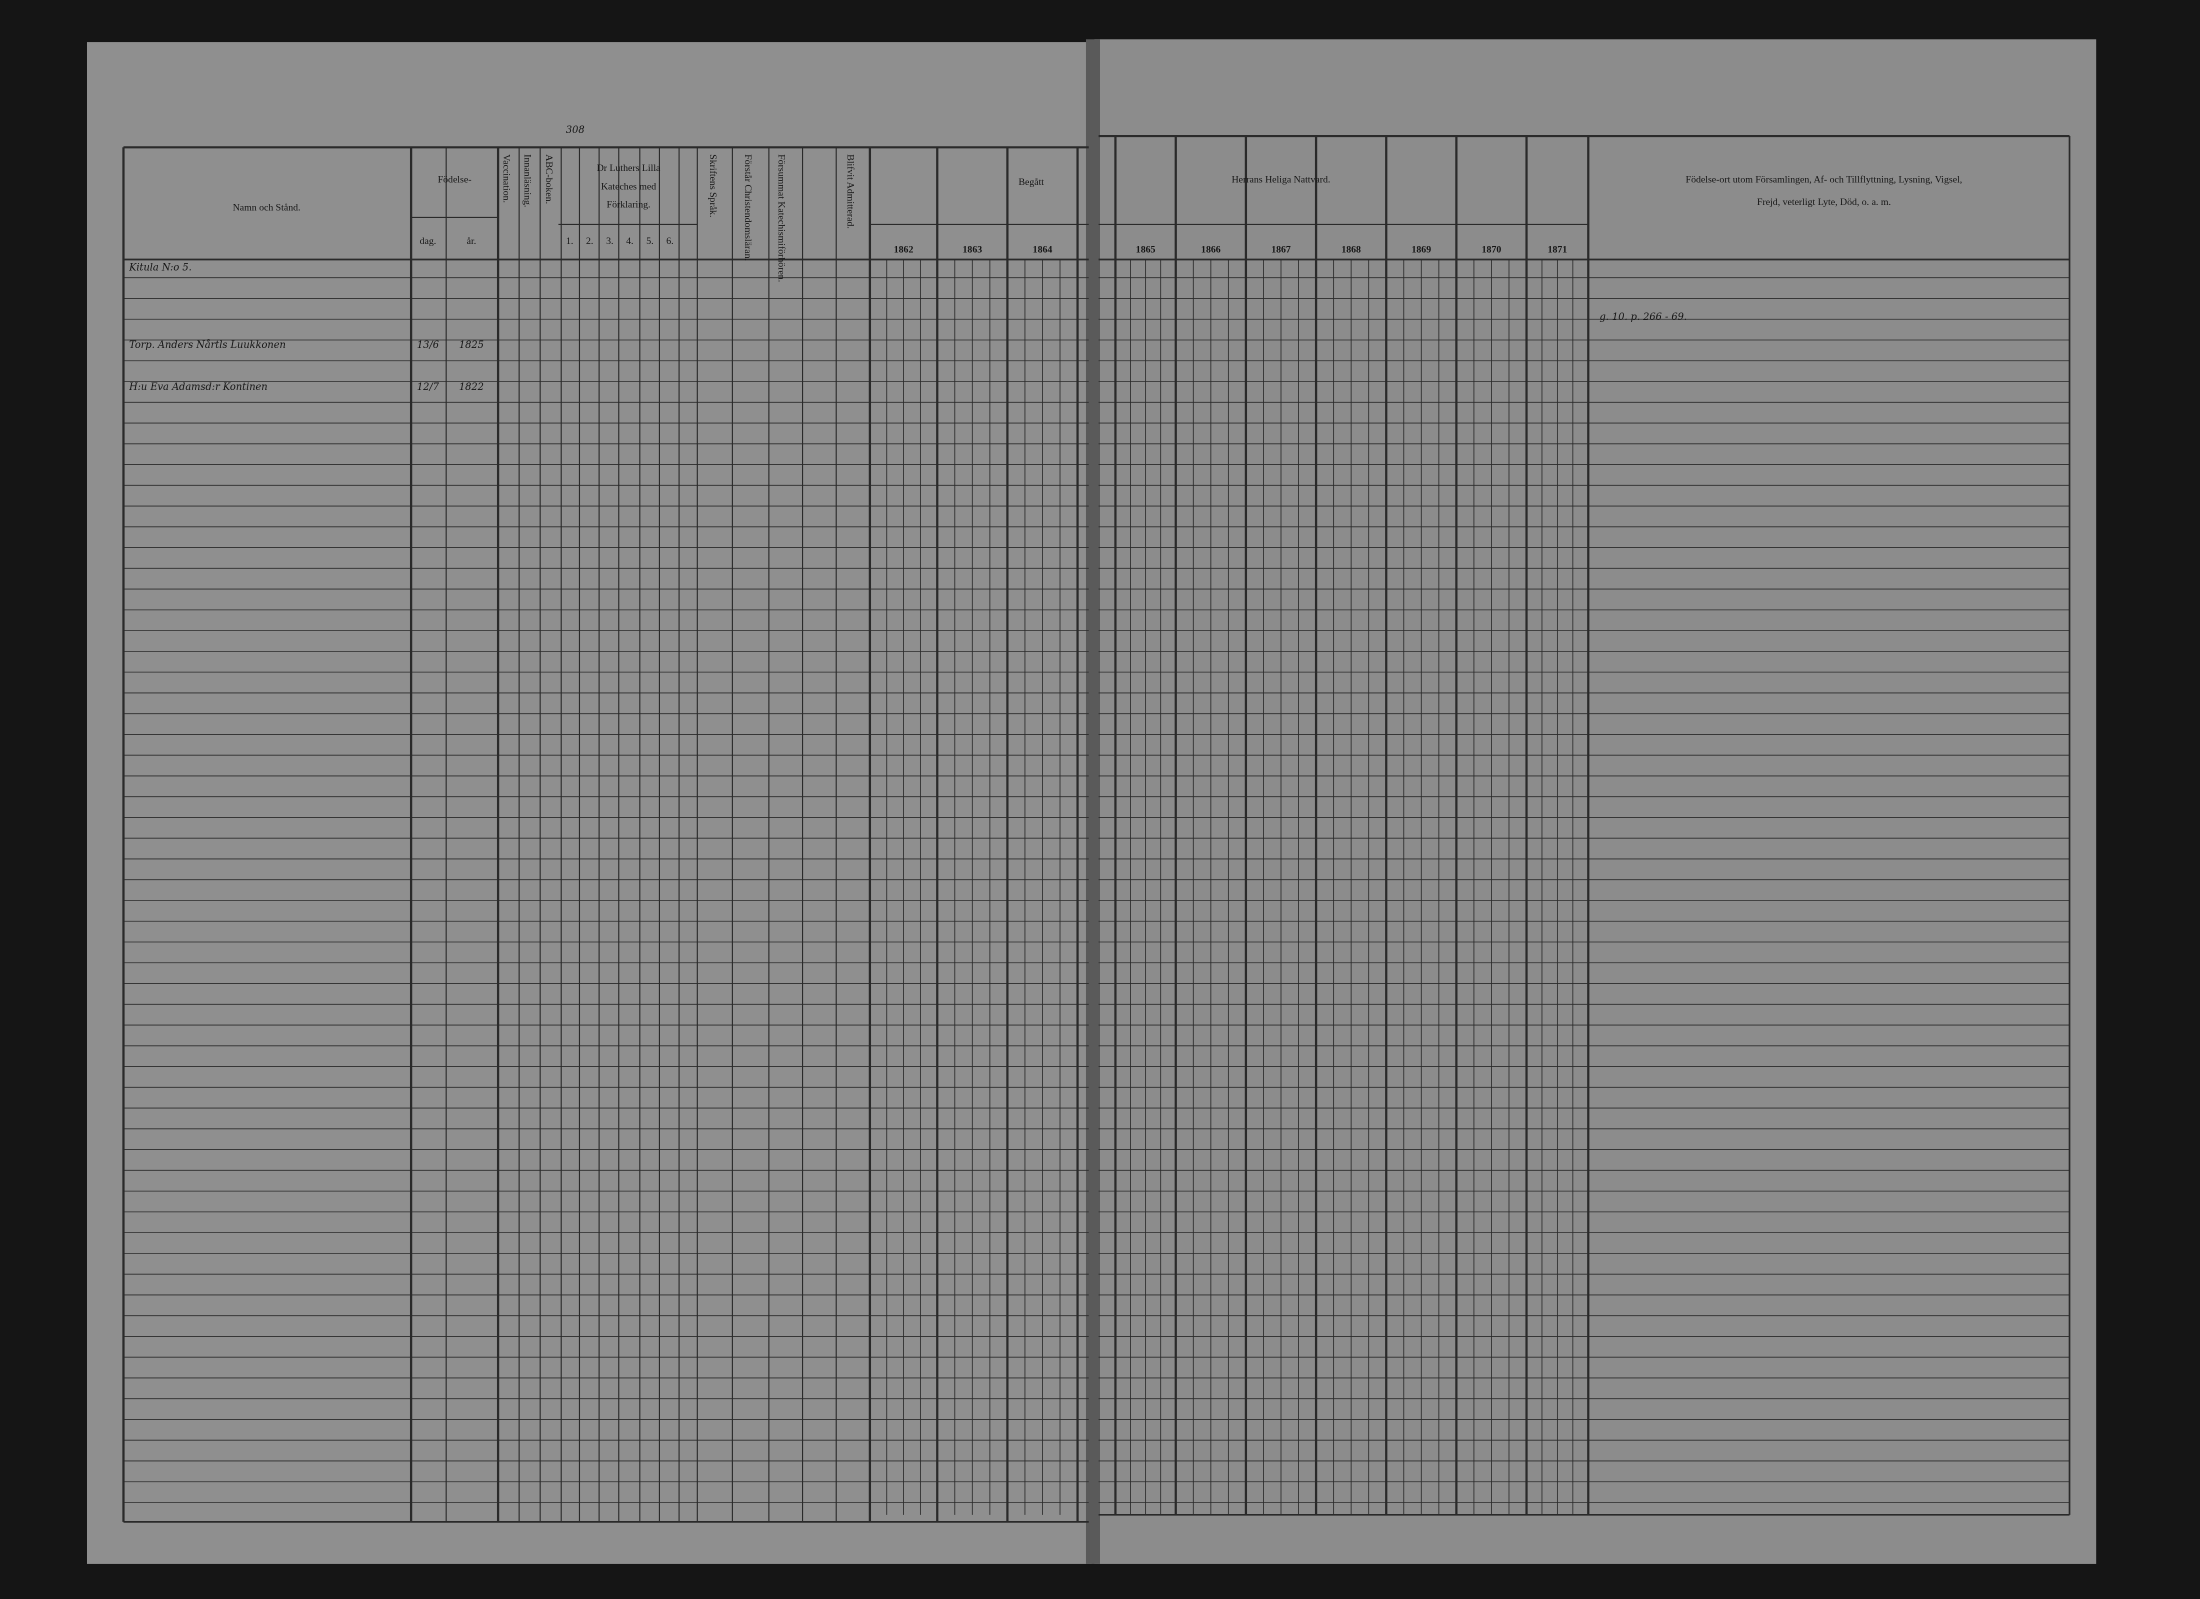 This screenshot has height=1599, width=2200. Describe the element at coordinates (207, 345) in the screenshot. I see `person-name: Torp. Anders Nårtls Luukkonen` at that location.